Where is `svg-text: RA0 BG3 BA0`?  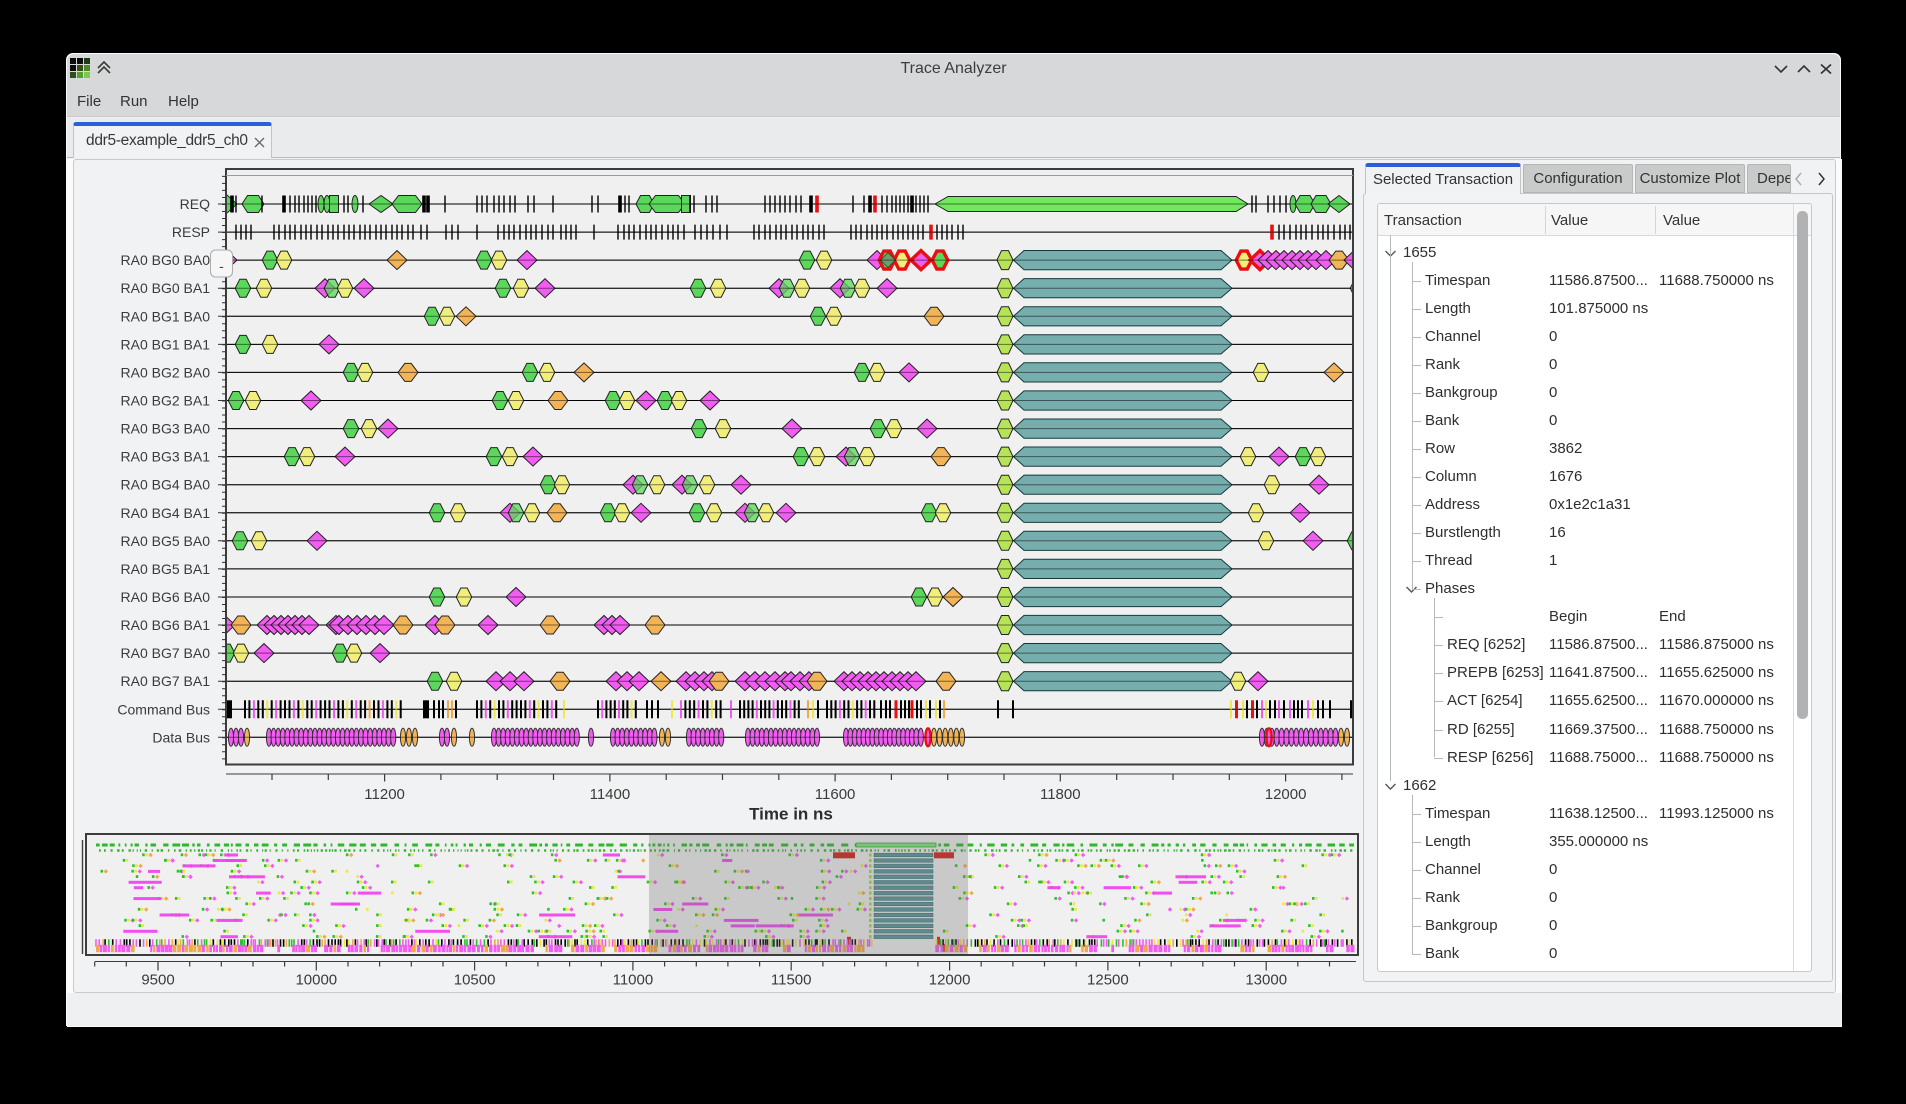 svg-text: RA0 BG3 BA0 is located at coordinates (166, 429).